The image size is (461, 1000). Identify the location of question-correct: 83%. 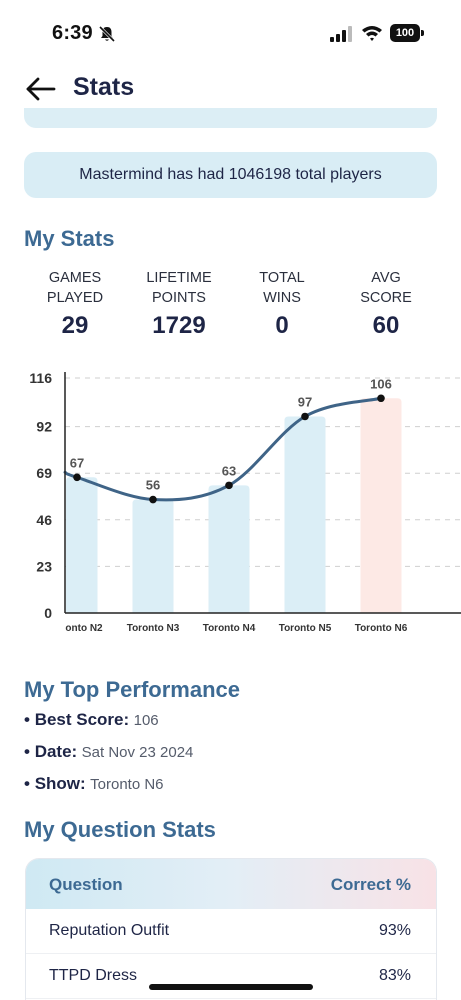
(394, 975).